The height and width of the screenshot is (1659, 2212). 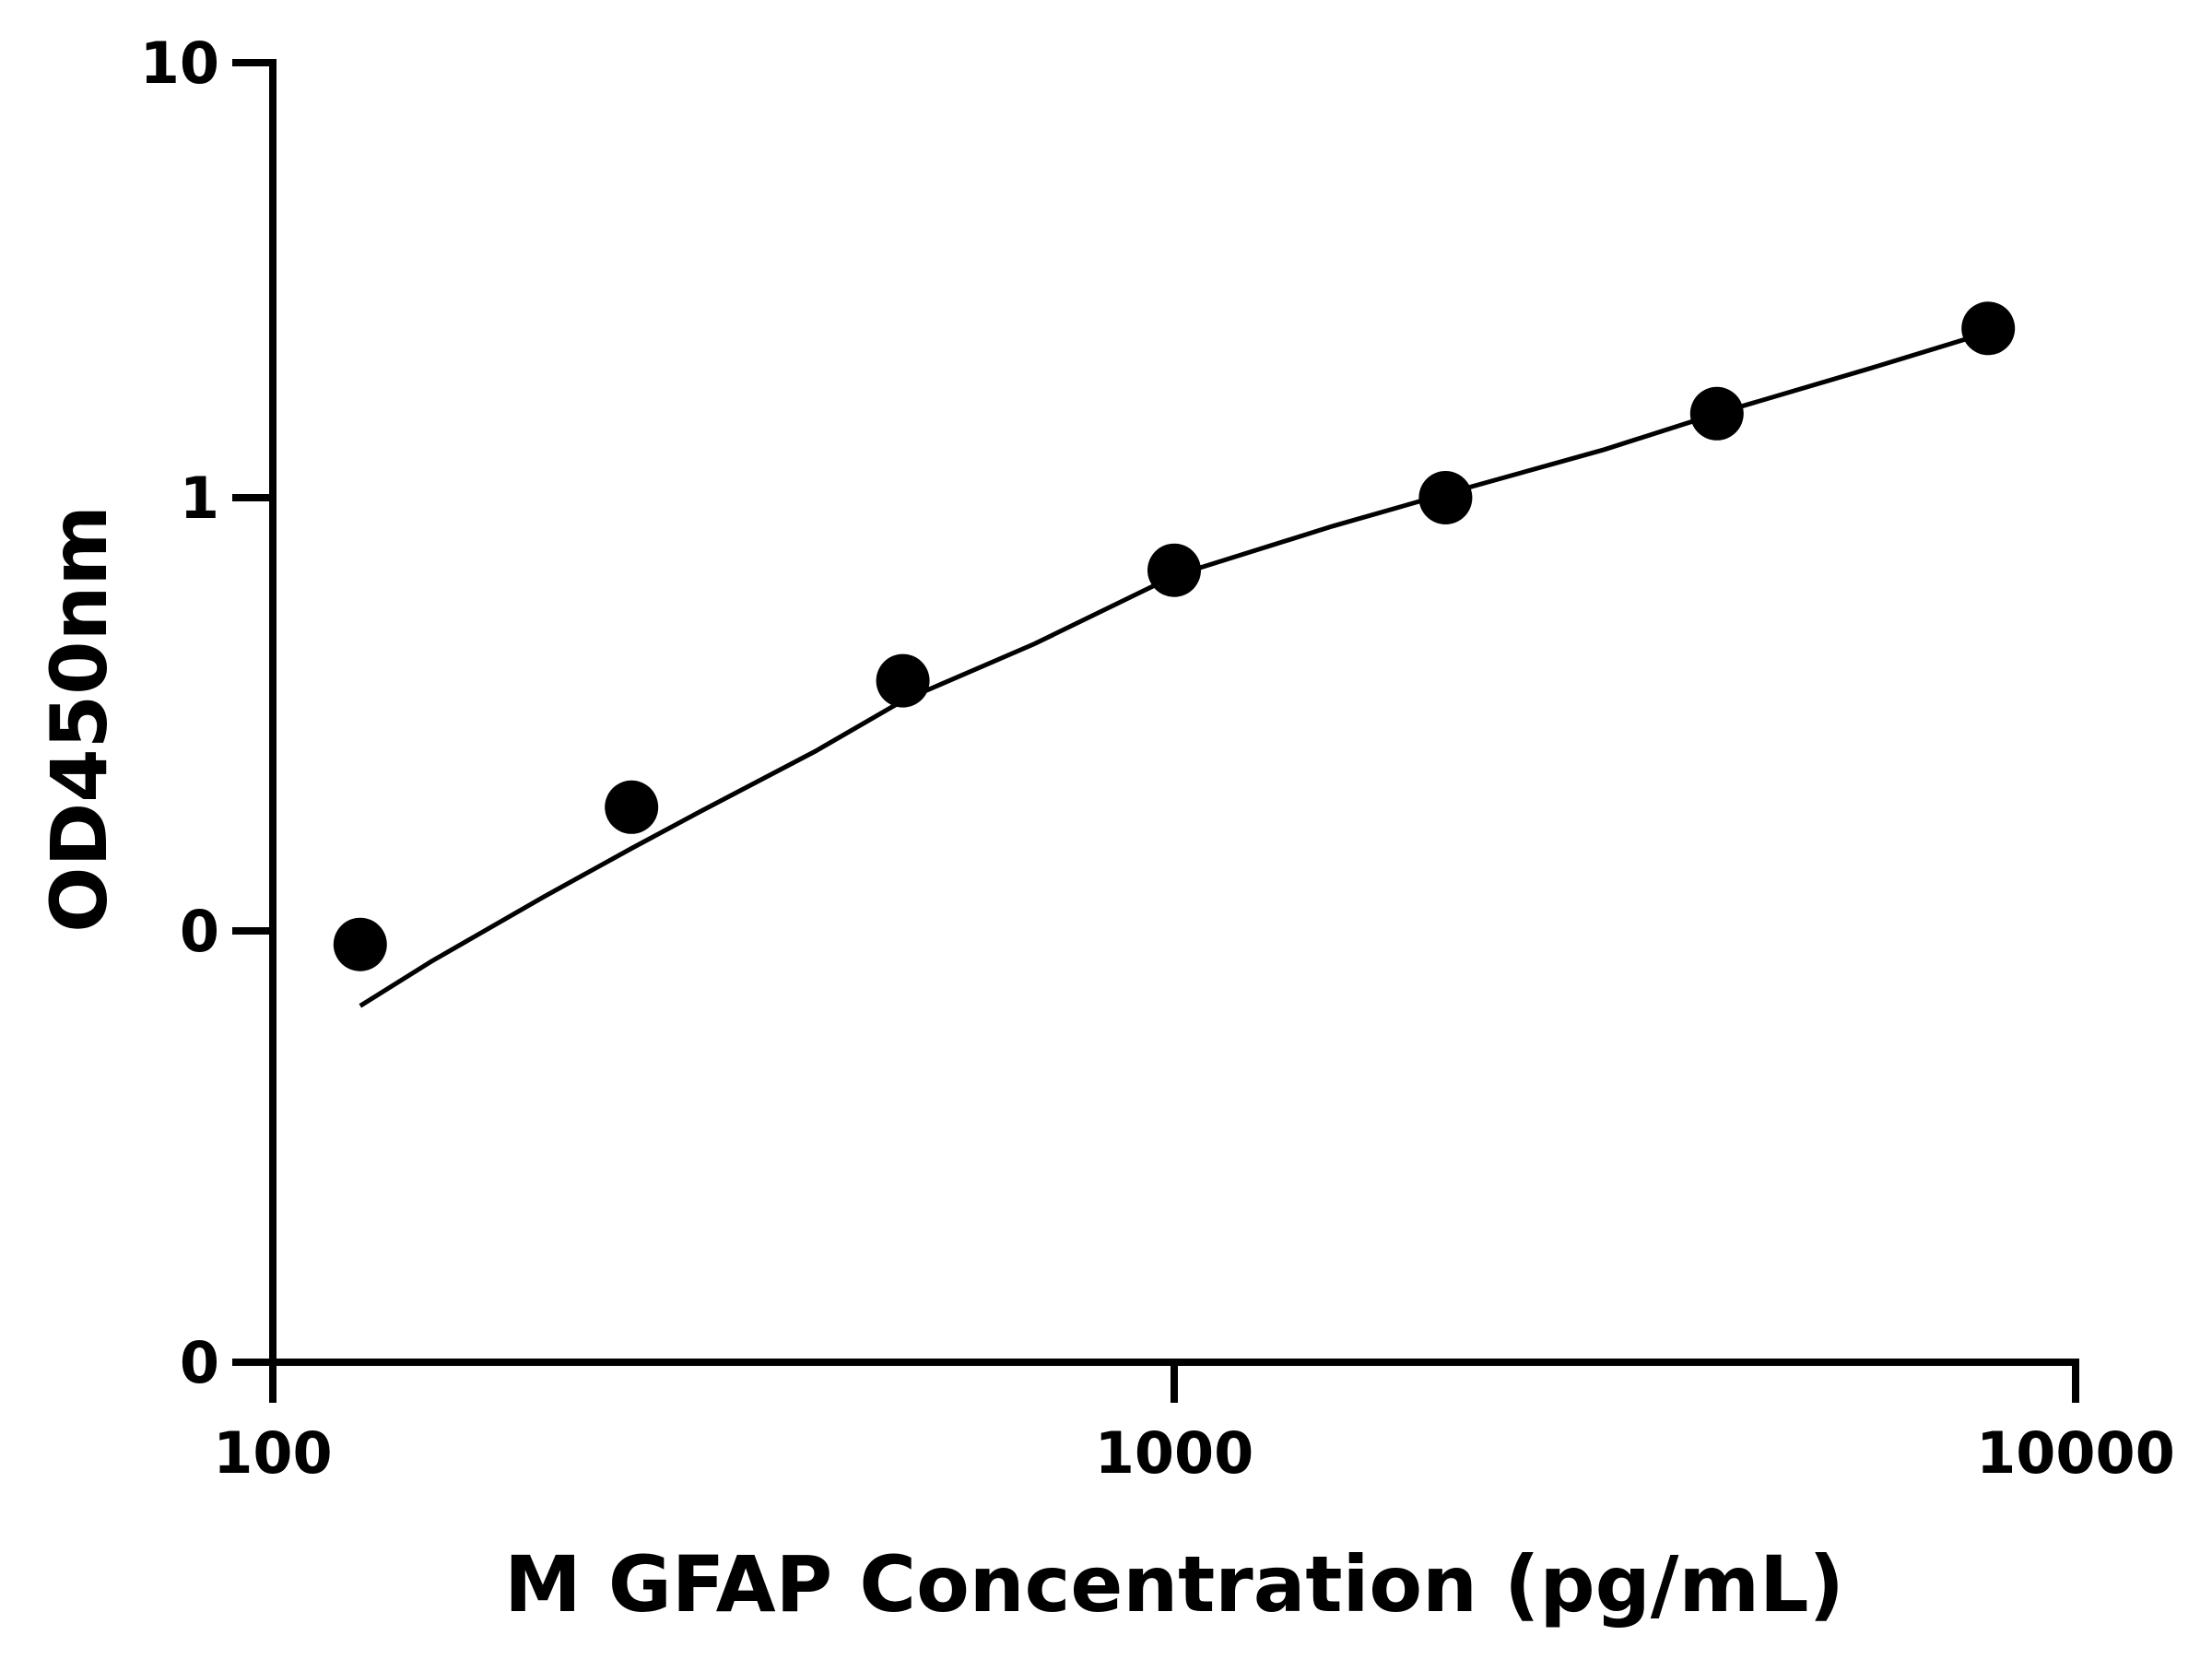 What do you see at coordinates (2075, 1453) in the screenshot?
I see `x-tick-label: 10000` at bounding box center [2075, 1453].